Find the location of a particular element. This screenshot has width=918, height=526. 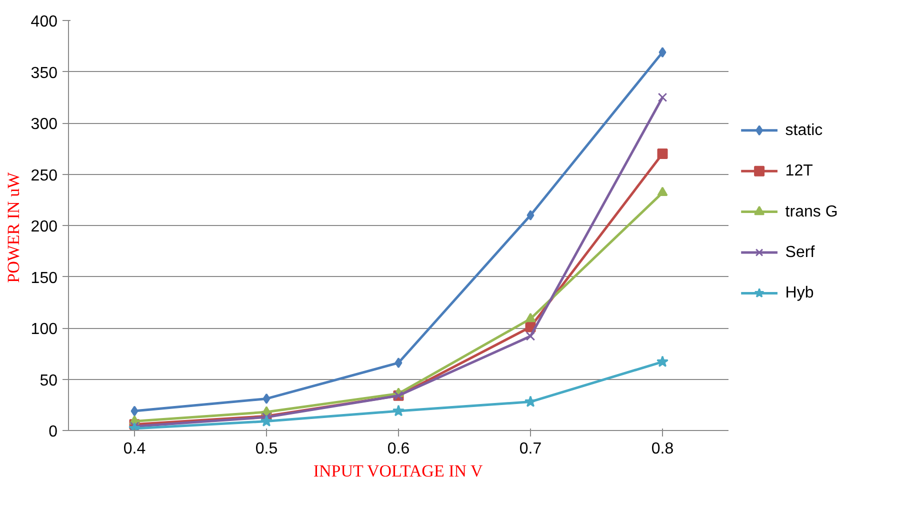

y-tick-label: 300 is located at coordinates (44, 124).